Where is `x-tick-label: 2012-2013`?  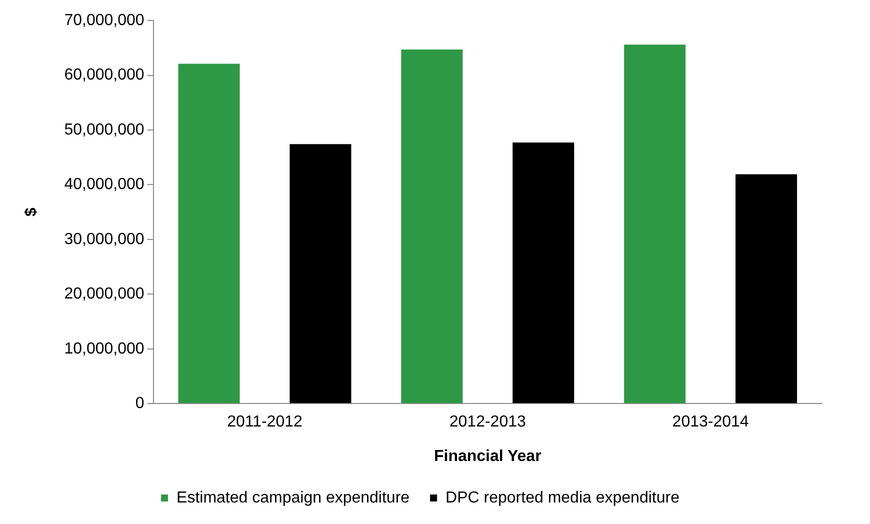 x-tick-label: 2012-2013 is located at coordinates (487, 422).